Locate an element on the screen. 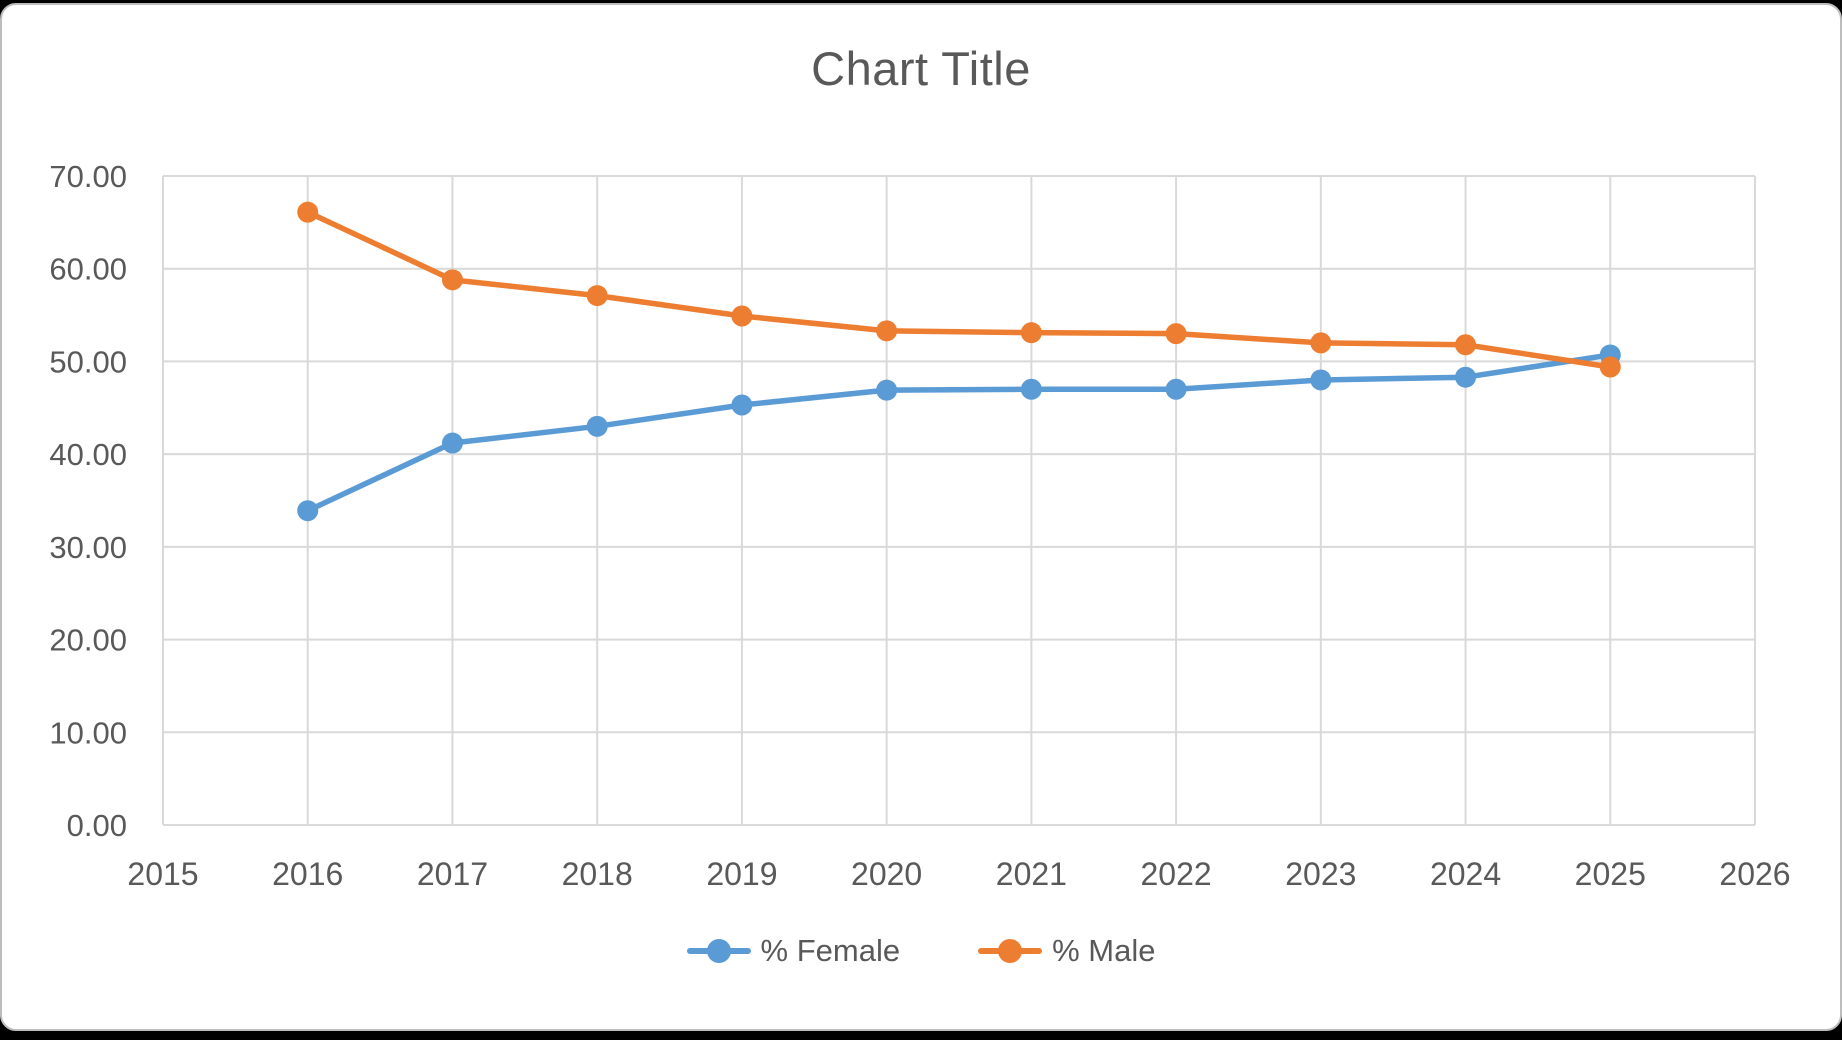  x-axis-tick-label: 2021 is located at coordinates (1031, 874).